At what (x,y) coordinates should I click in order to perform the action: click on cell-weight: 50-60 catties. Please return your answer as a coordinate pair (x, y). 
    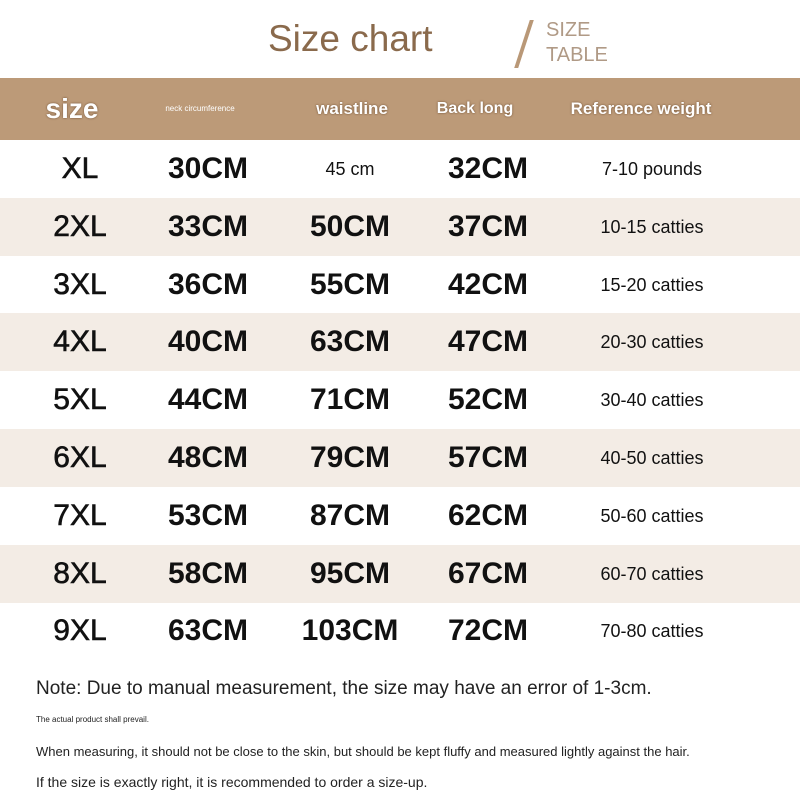
    Looking at the image, I should click on (652, 515).